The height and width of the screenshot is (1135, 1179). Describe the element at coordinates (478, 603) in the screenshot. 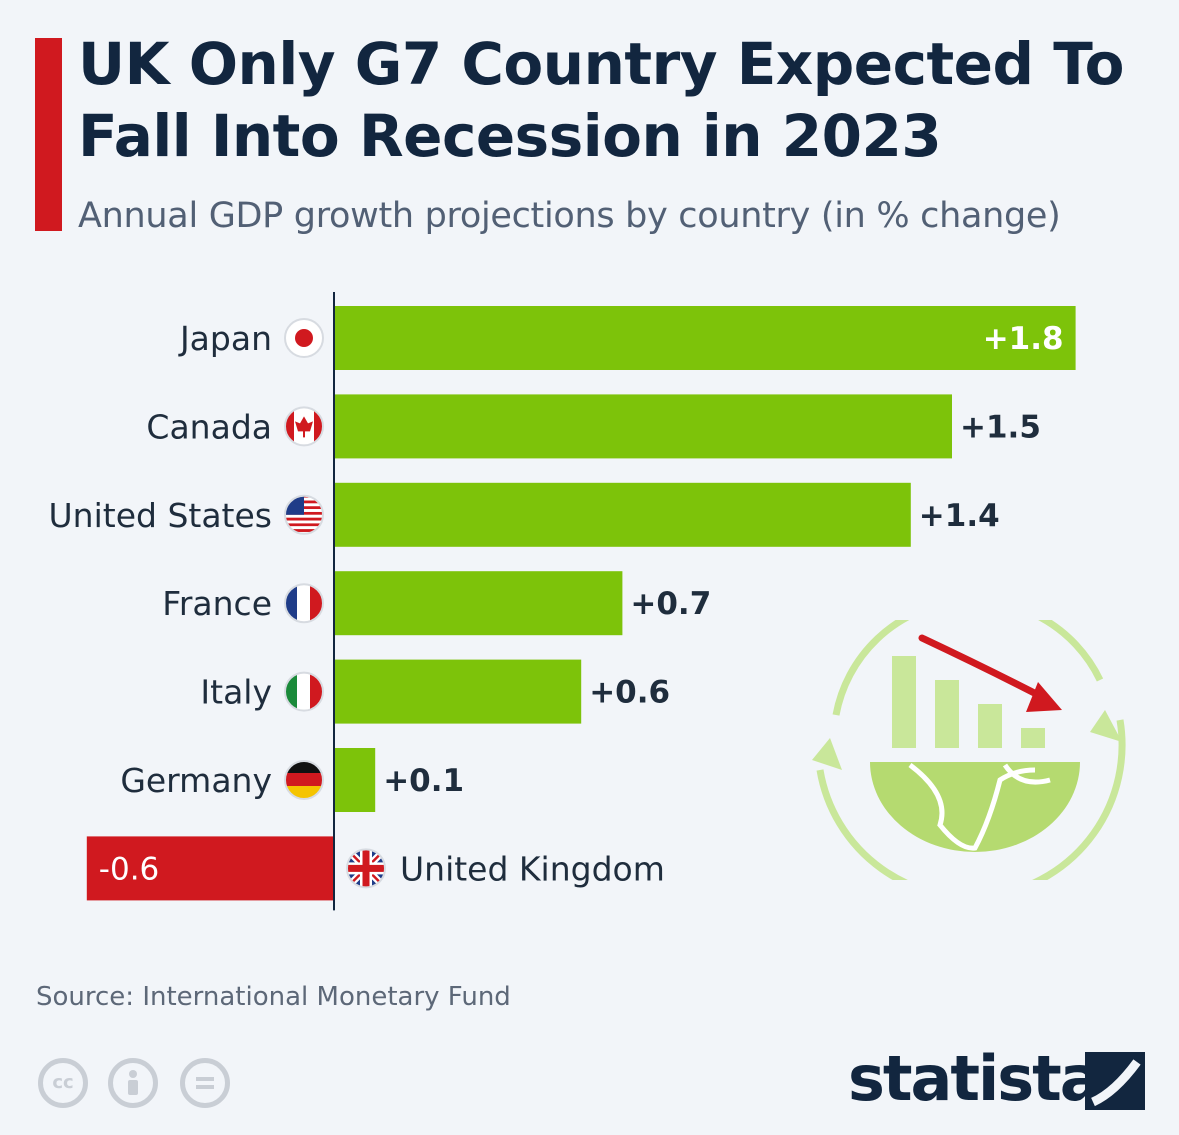

I see `bar-france` at that location.